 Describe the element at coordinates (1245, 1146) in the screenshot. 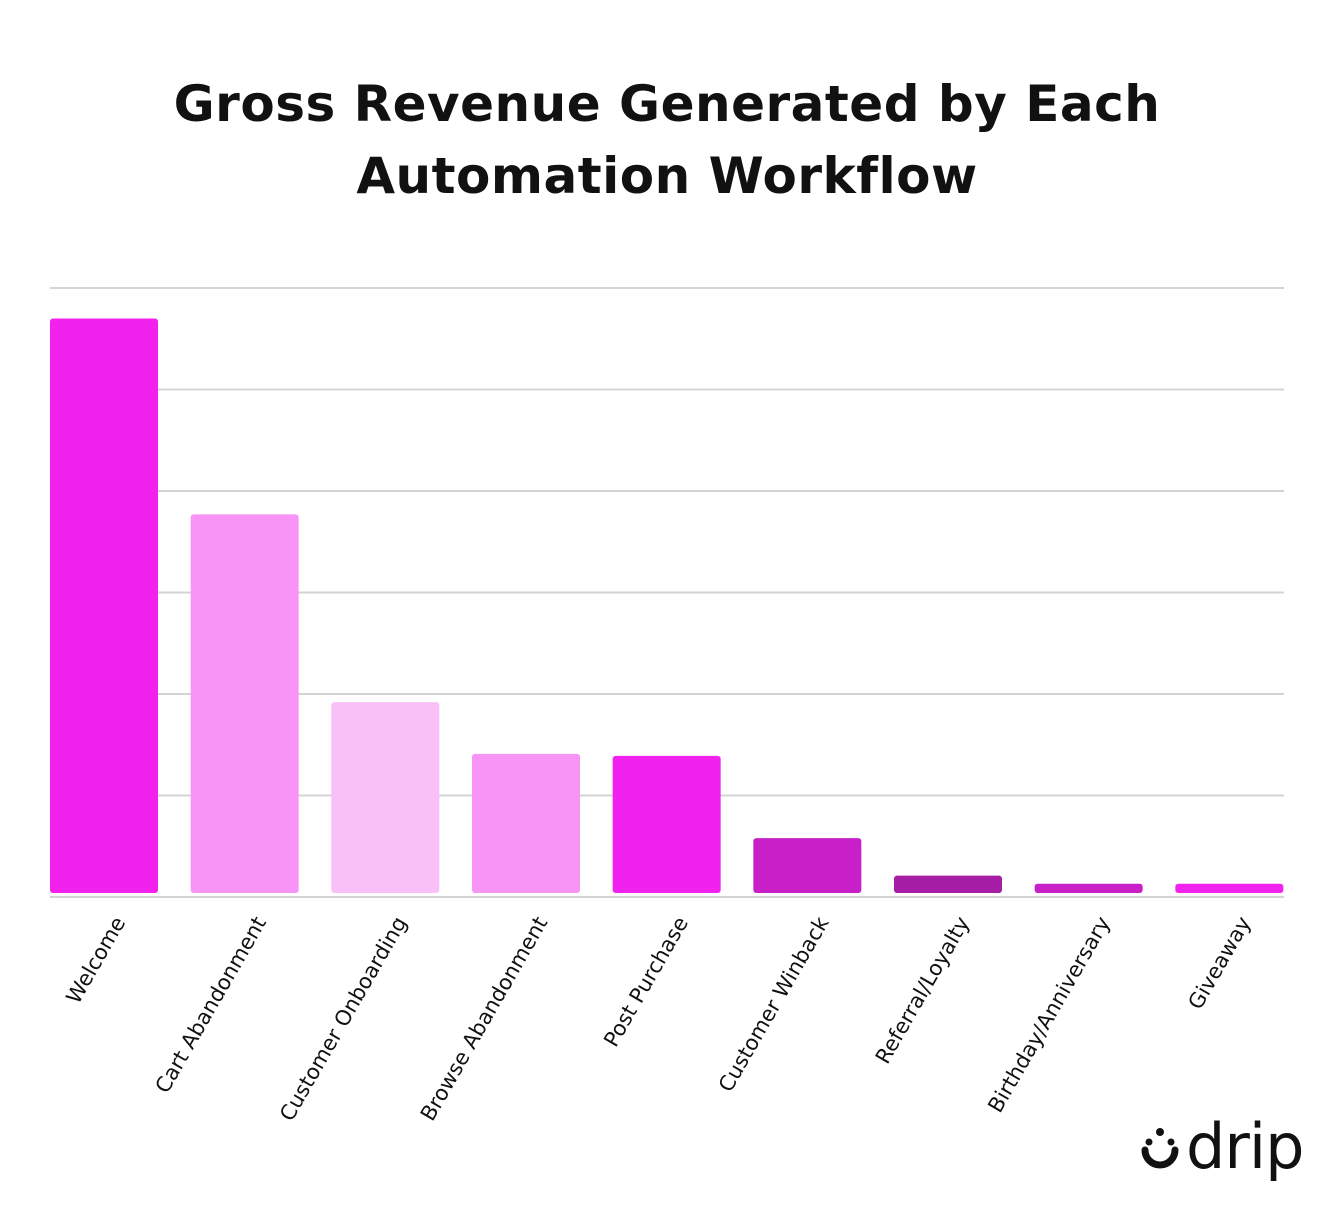

I see `logo-text: drip` at that location.